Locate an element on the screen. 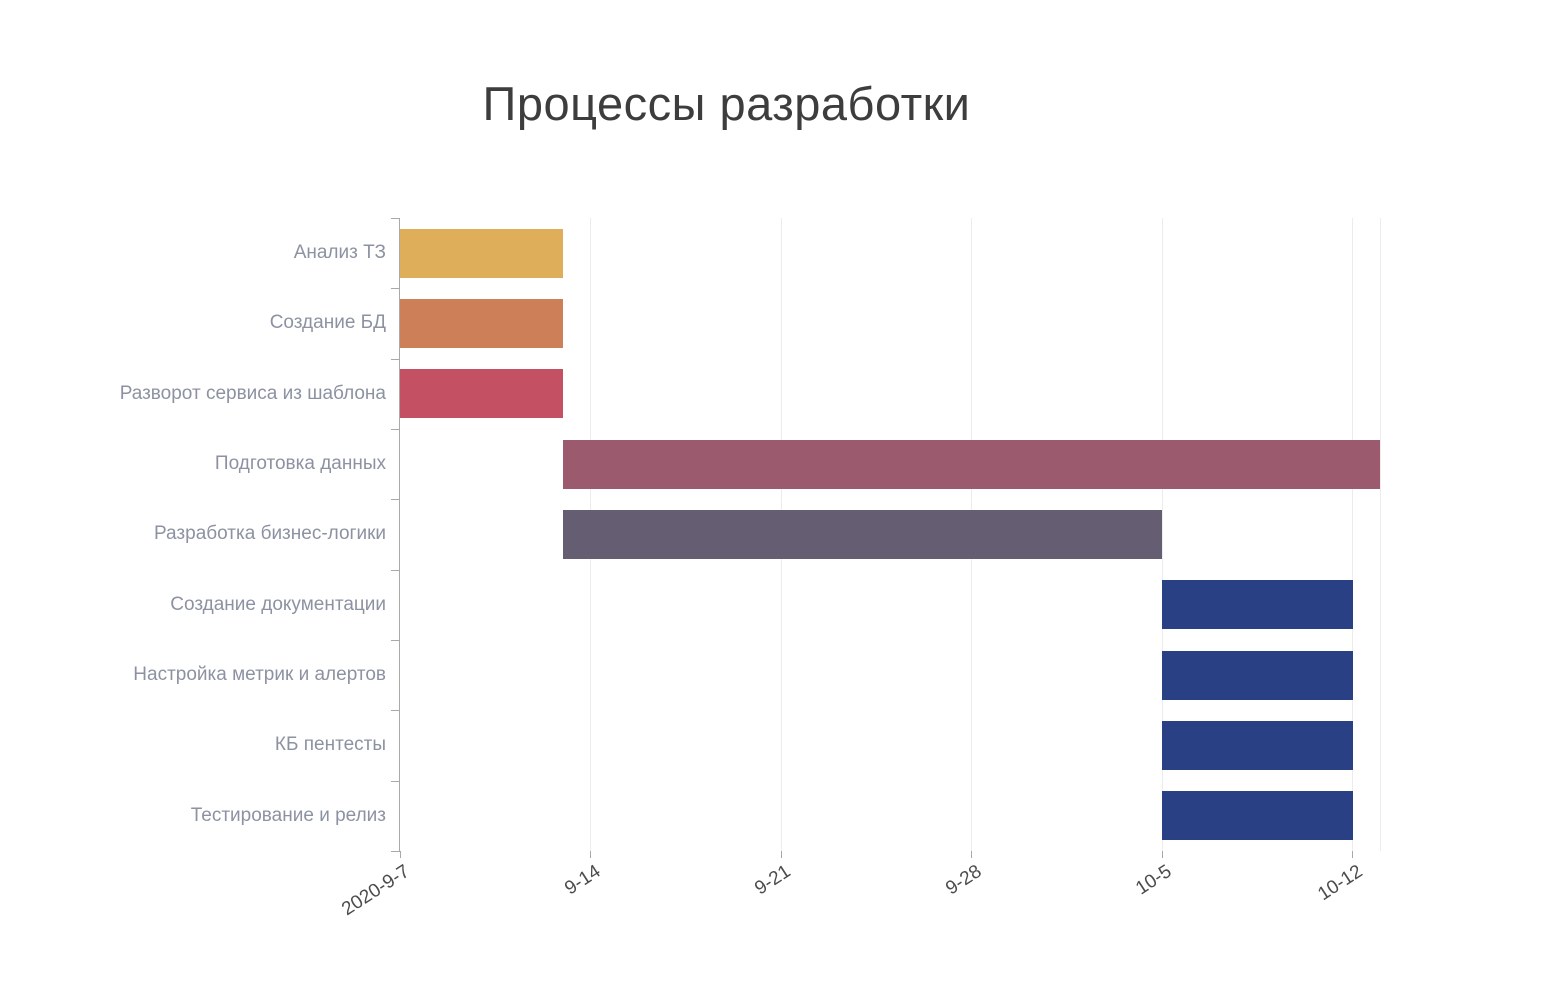  y-axis-label: Разработка бизнес-логики is located at coordinates (270, 534).